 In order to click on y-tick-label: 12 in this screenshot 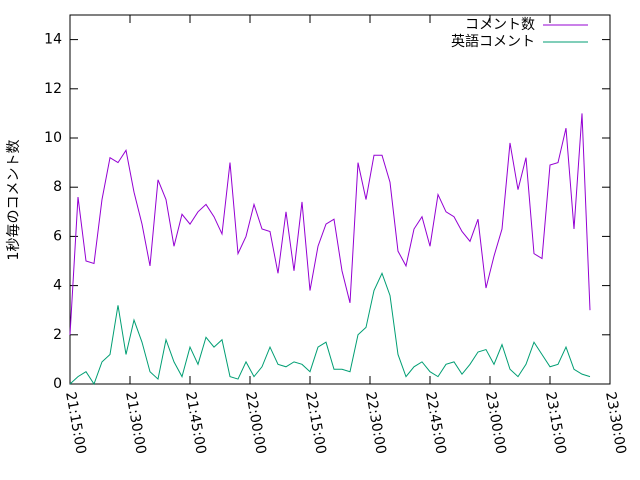, I will do `click(53, 89)`.